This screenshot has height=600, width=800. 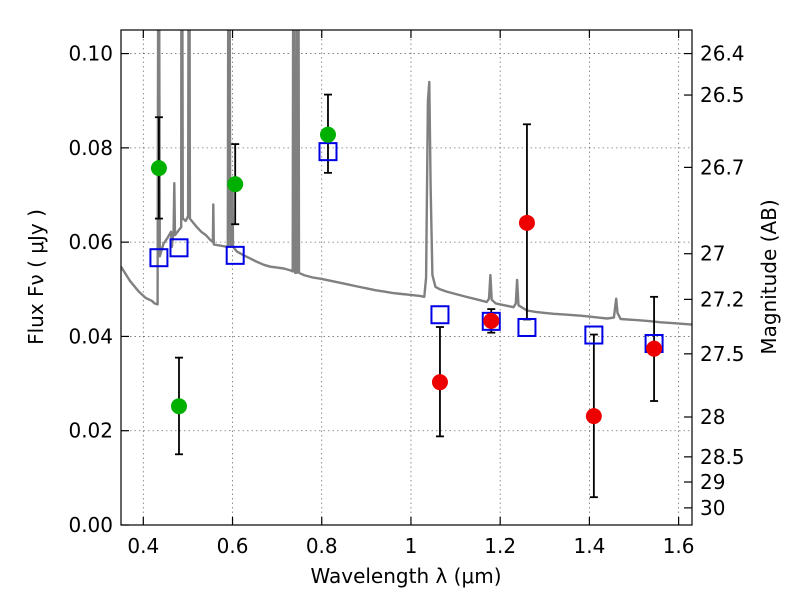 What do you see at coordinates (679, 546) in the screenshot?
I see `x-tick-label: 1.6` at bounding box center [679, 546].